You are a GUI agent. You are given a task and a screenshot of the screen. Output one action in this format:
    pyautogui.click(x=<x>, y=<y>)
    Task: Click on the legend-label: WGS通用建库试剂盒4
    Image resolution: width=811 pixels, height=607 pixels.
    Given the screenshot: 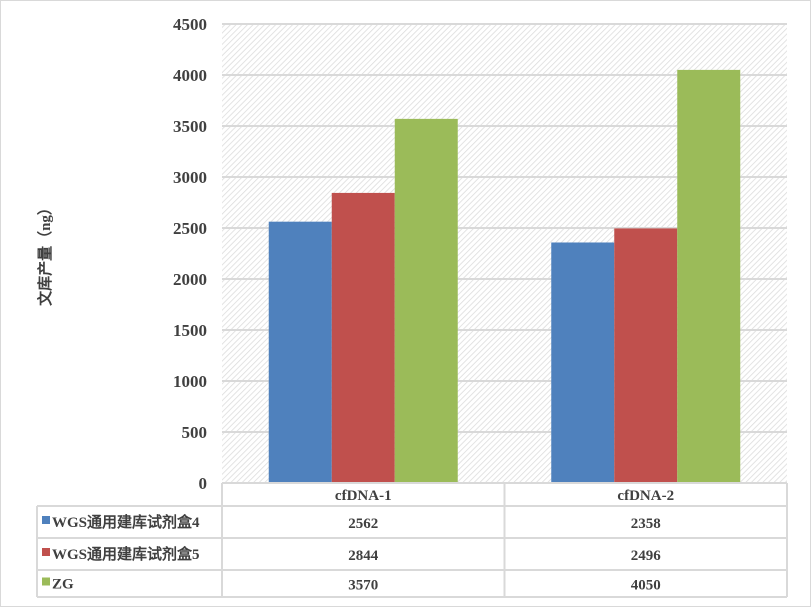 What is the action you would take?
    pyautogui.click(x=126, y=522)
    